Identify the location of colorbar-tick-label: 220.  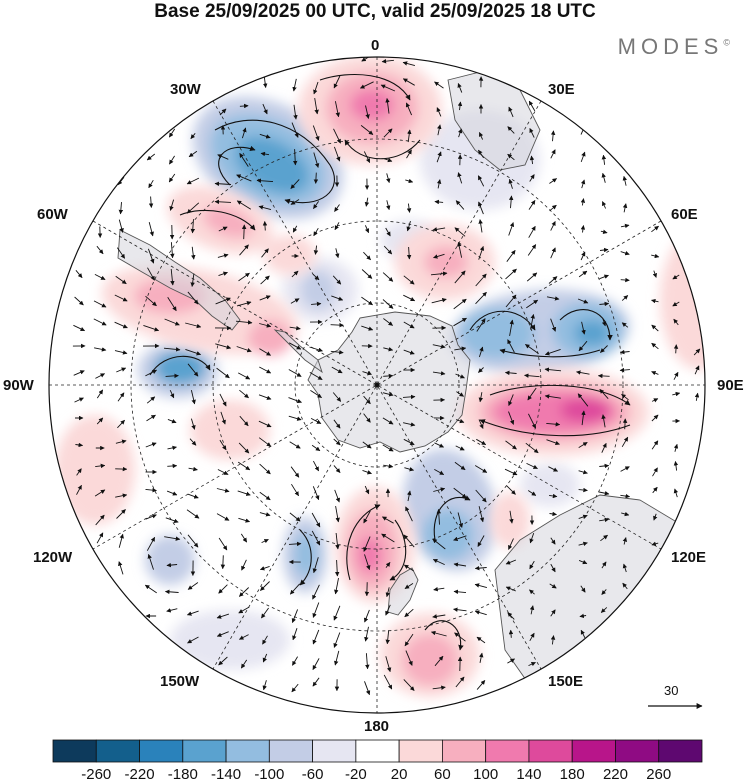
(615, 774).